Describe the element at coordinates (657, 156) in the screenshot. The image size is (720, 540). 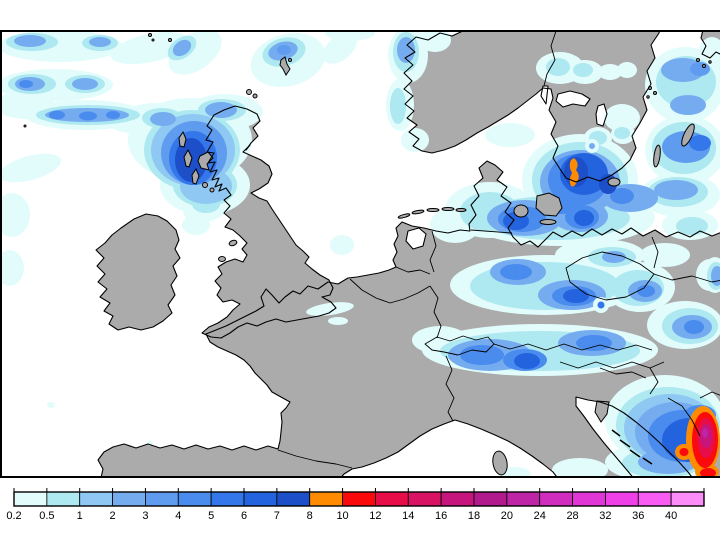
I see `oland` at that location.